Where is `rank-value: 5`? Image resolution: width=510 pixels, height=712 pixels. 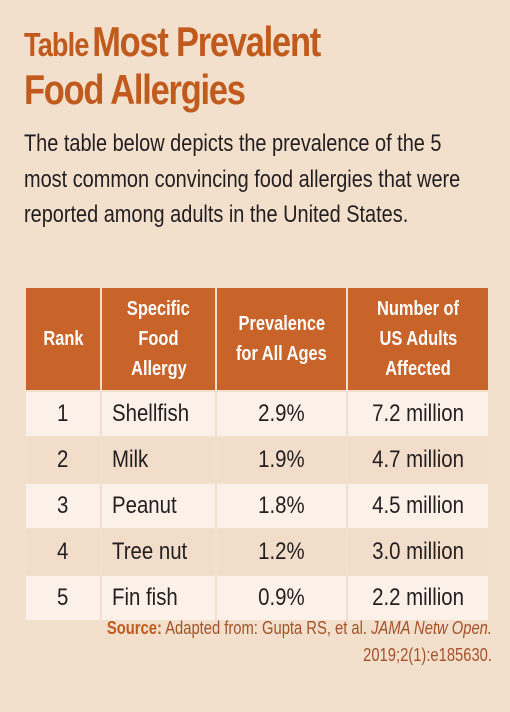 rank-value: 5 is located at coordinates (63, 597).